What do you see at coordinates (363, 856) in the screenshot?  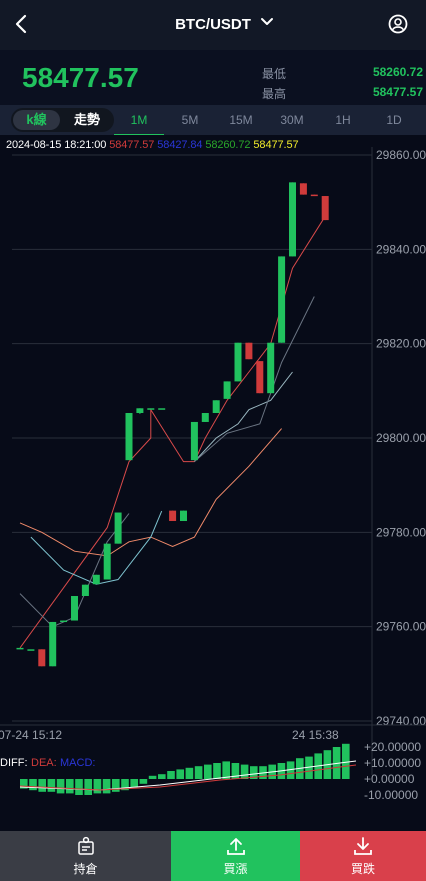 I see `buy-down-button: 買跌` at bounding box center [363, 856].